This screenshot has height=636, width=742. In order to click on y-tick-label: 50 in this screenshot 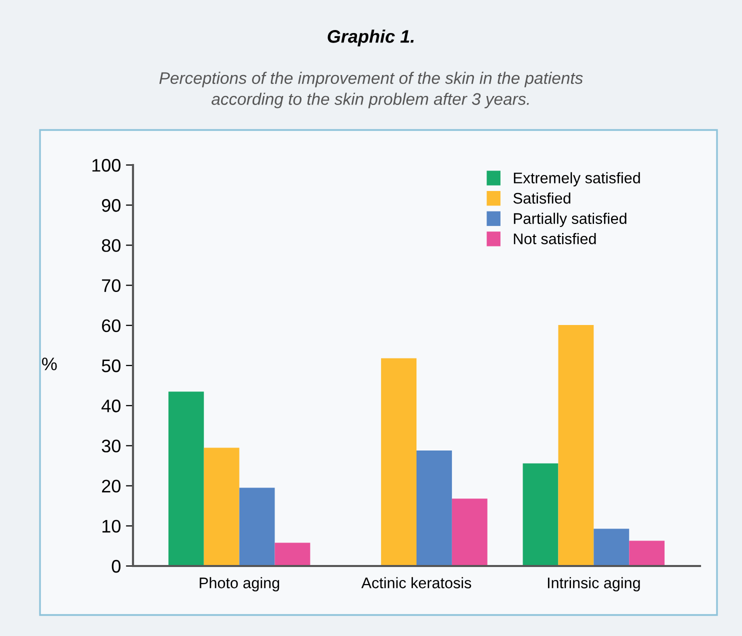, I will do `click(111, 365)`.